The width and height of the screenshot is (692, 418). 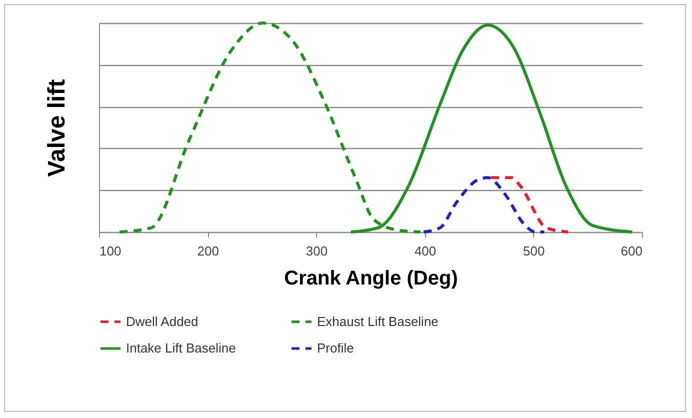 What do you see at coordinates (181, 348) in the screenshot?
I see `legend-label: Intake Lift Baseline` at bounding box center [181, 348].